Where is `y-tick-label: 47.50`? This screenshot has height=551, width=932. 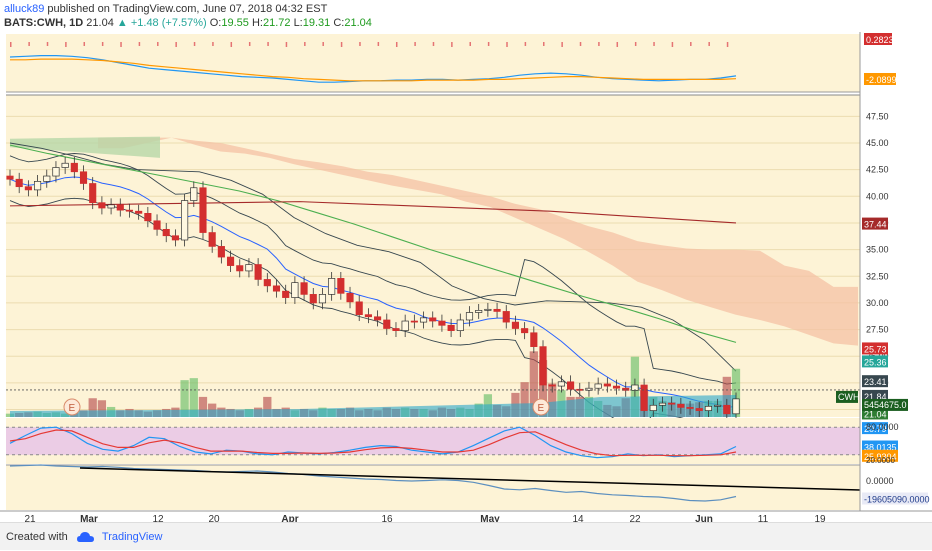
y-tick-label: 47.50 is located at coordinates (877, 116).